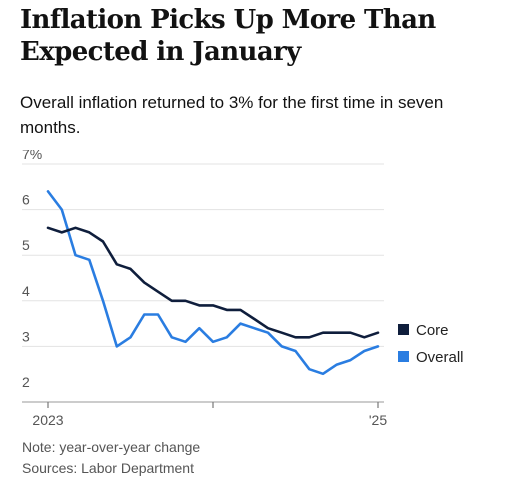 The width and height of the screenshot is (512, 488). What do you see at coordinates (47, 420) in the screenshot?
I see `x-tick-label: 2023` at bounding box center [47, 420].